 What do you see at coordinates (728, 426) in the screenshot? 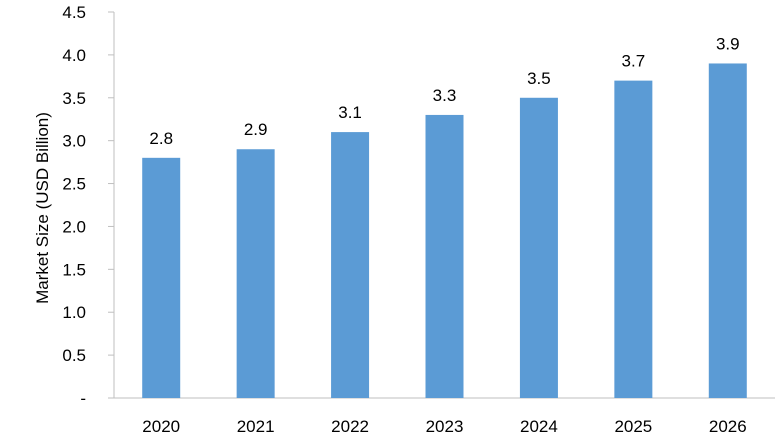
I see `x-tick-label: 2026` at bounding box center [728, 426].